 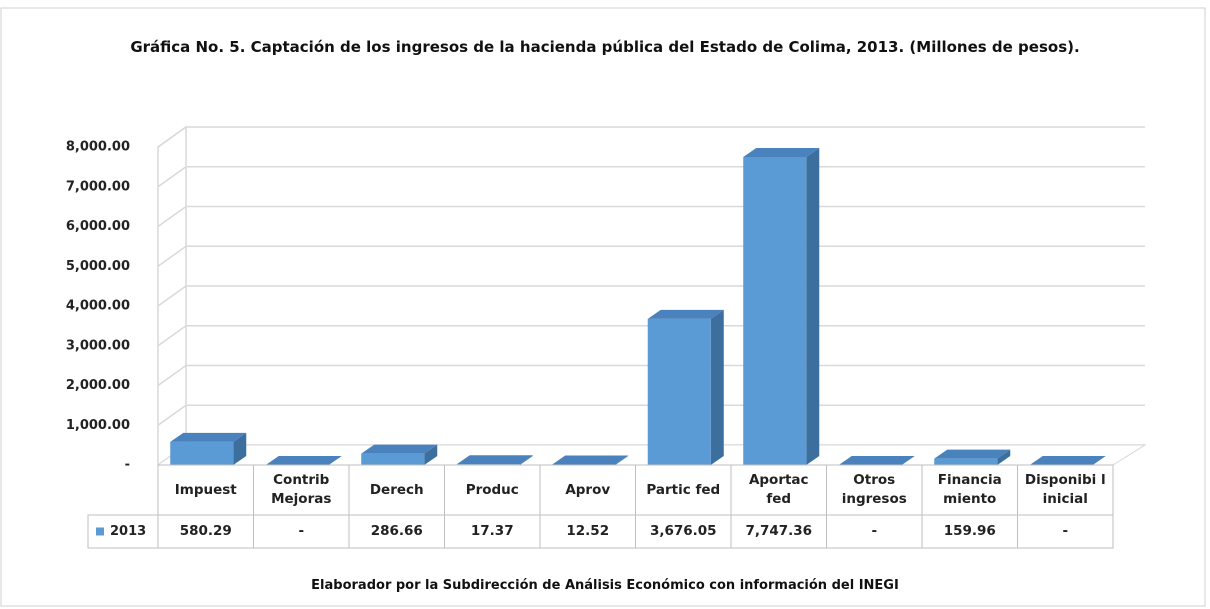 What do you see at coordinates (779, 531) in the screenshot?
I see `value-label: 7,747.36` at bounding box center [779, 531].